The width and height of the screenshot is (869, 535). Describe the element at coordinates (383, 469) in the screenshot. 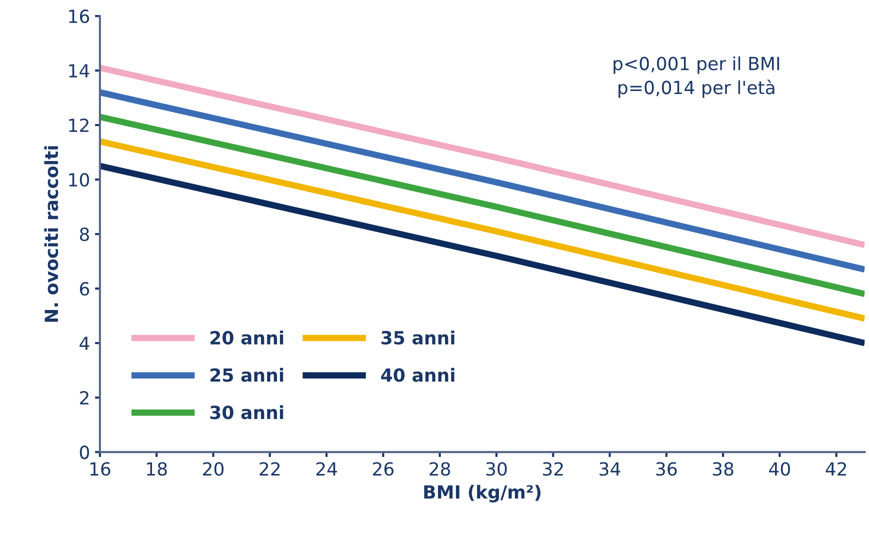

I see `x-tick-label: 26` at that location.